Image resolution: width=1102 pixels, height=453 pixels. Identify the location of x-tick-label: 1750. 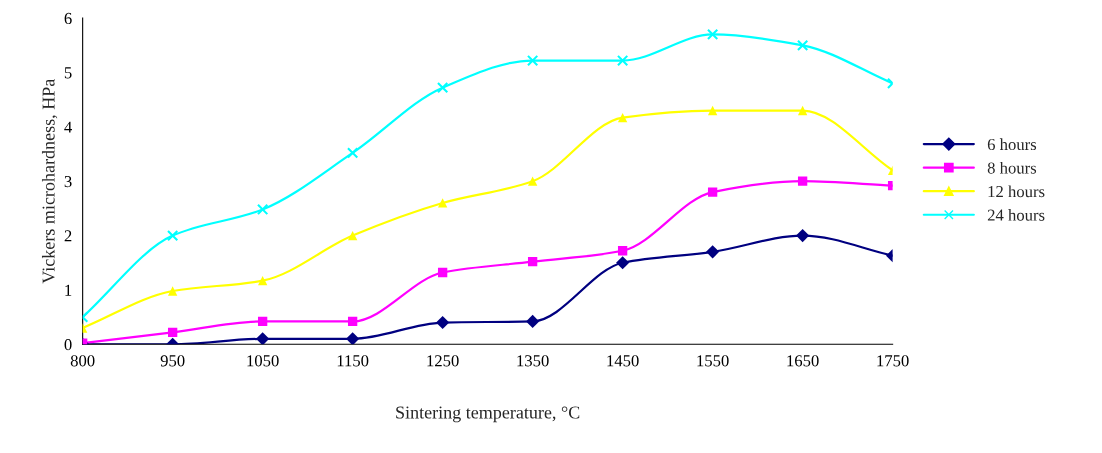
(893, 361).